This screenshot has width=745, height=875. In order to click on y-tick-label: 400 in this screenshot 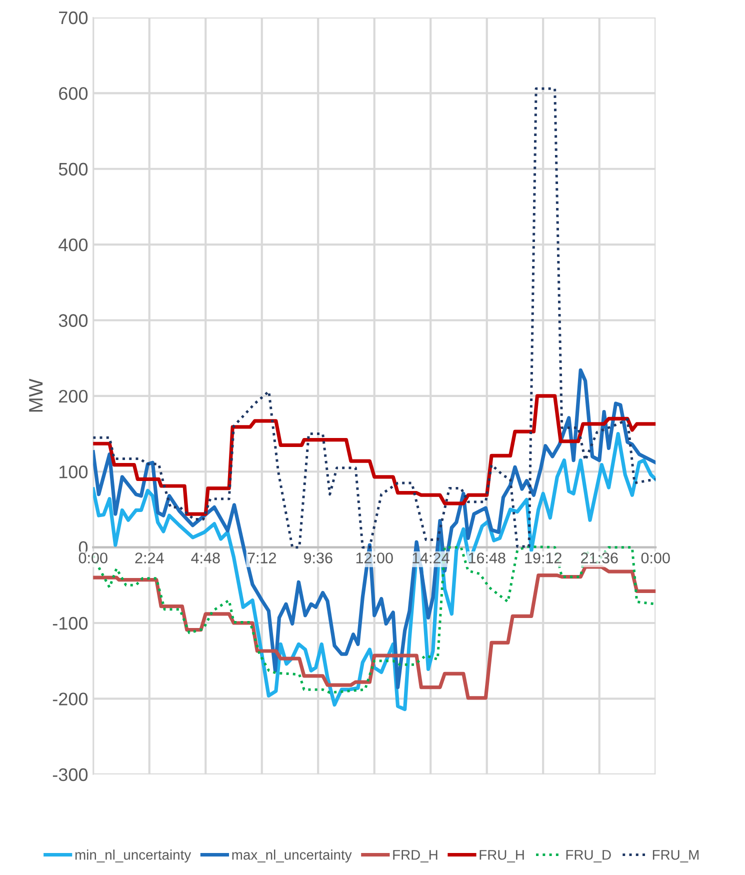, I will do `click(73, 245)`.